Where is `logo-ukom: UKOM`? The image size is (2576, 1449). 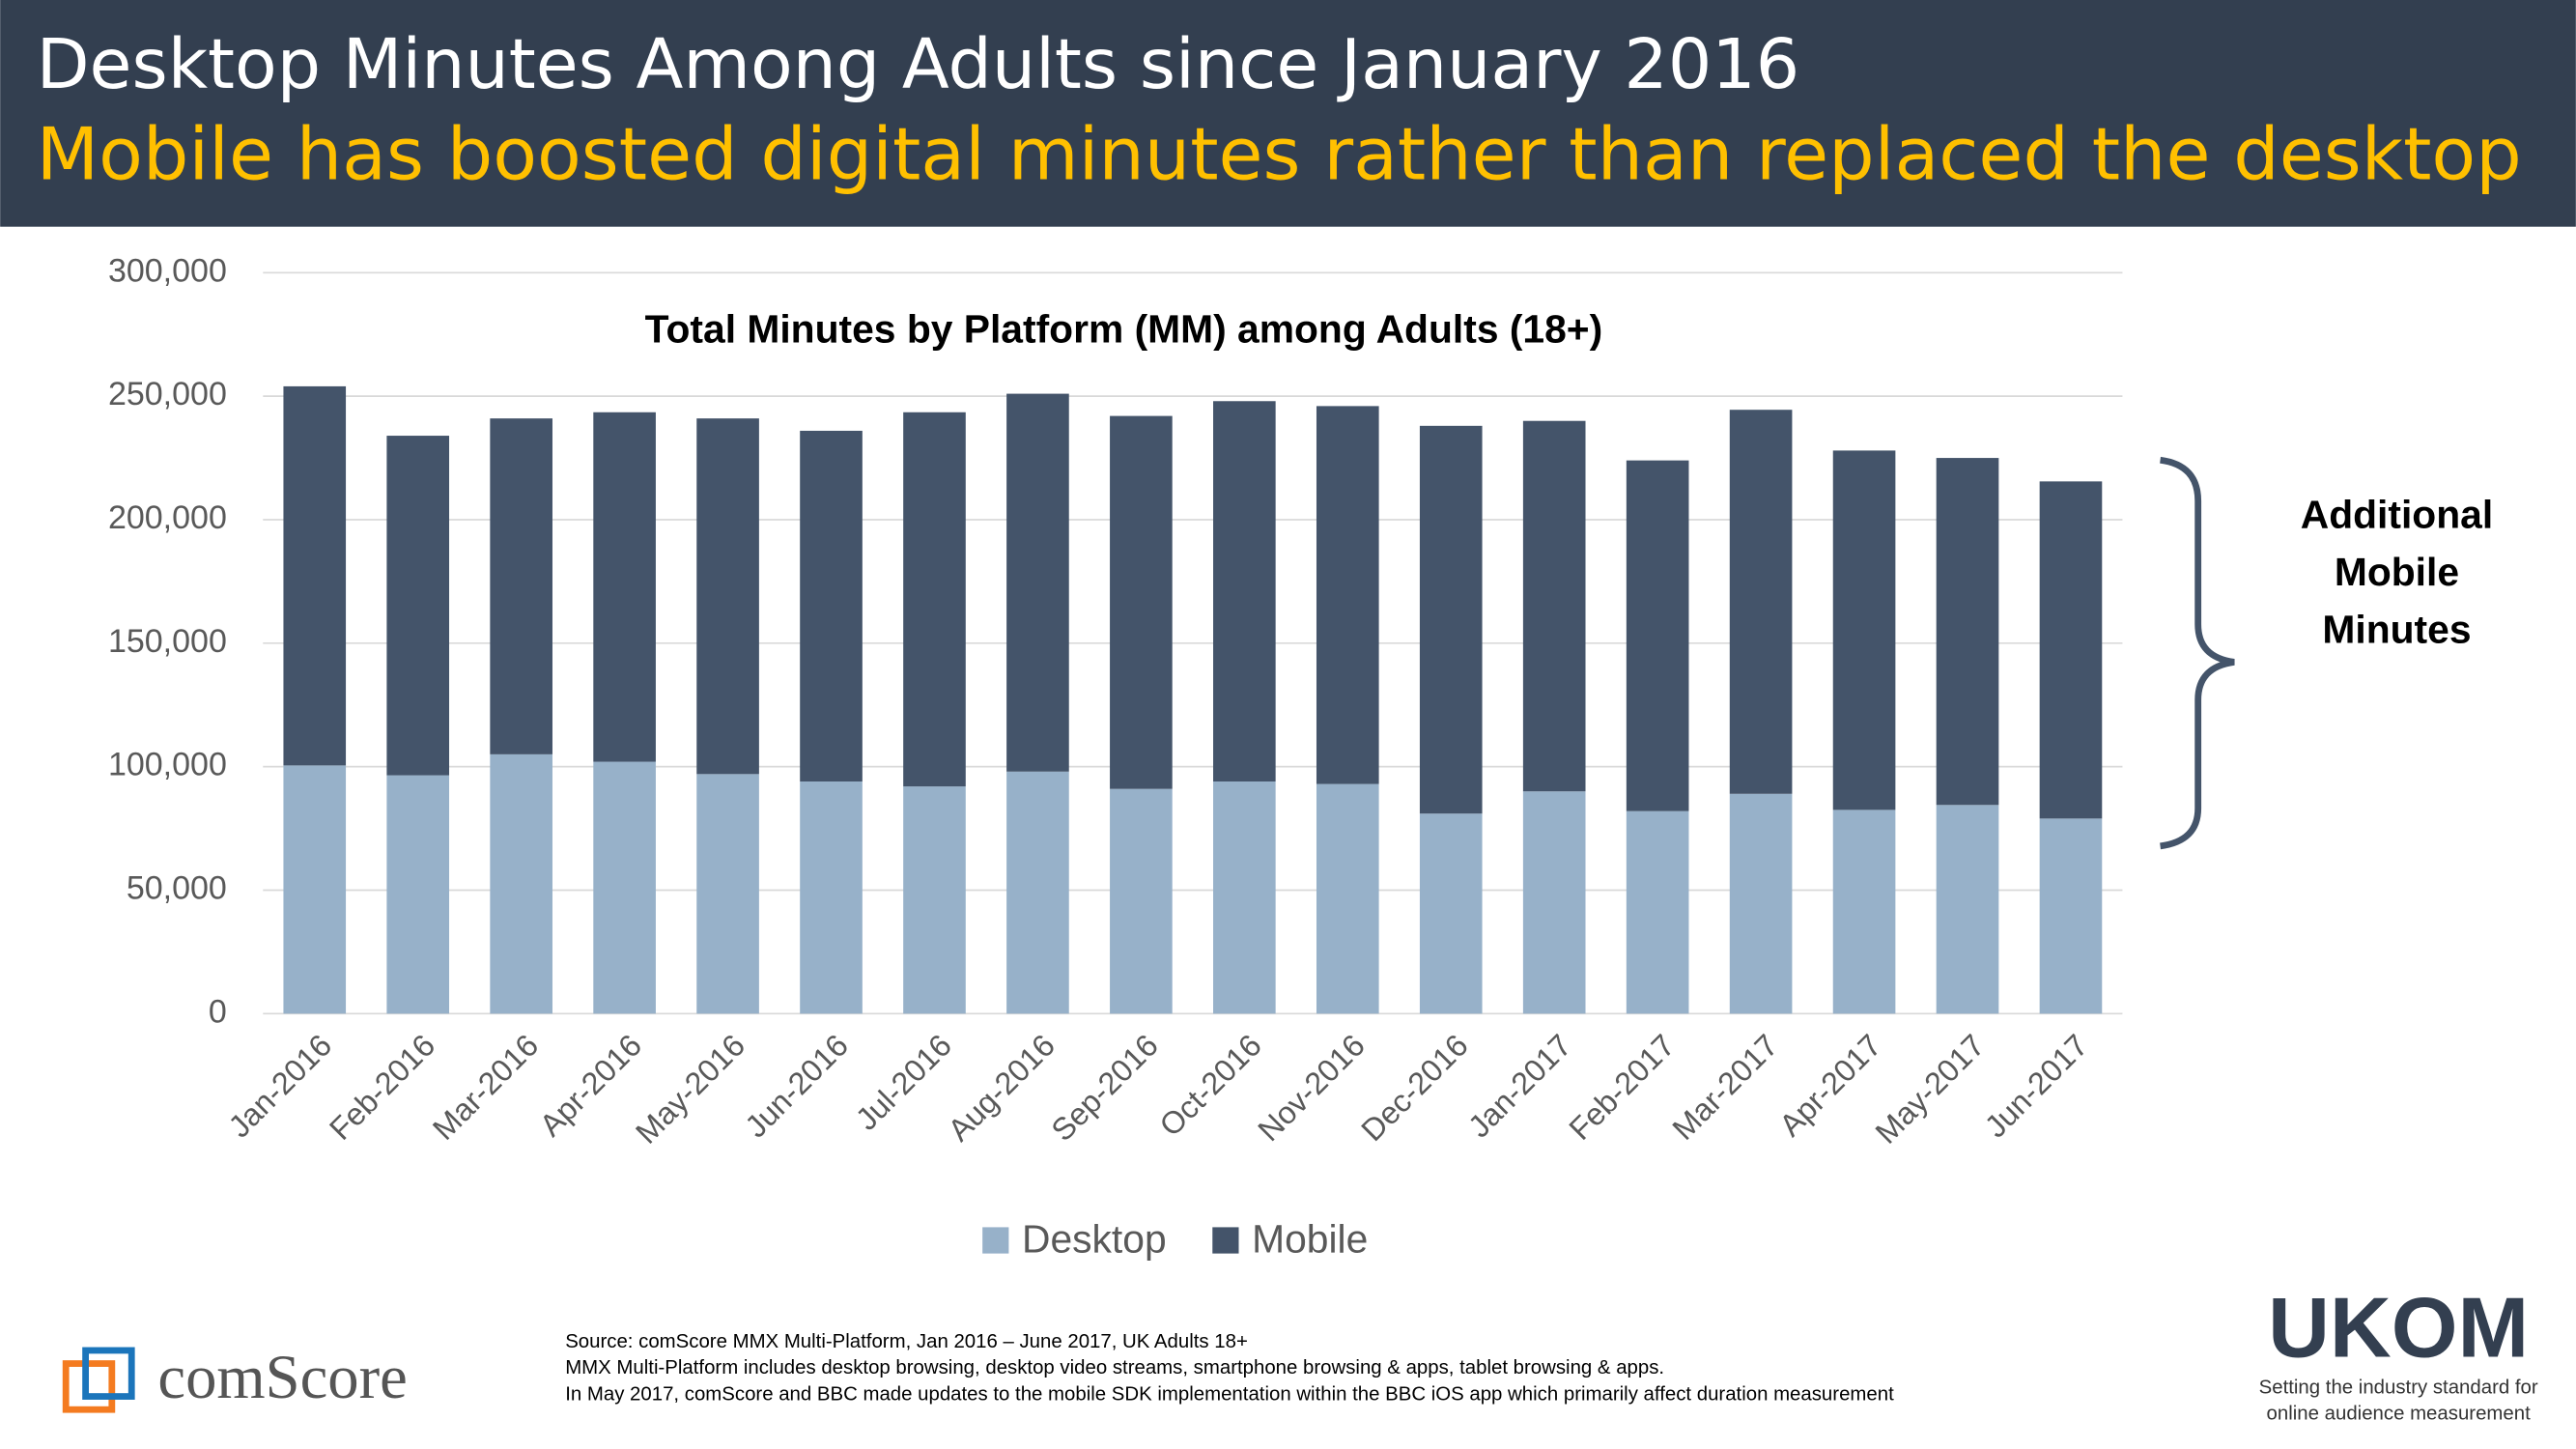
logo-ukom: UKOM is located at coordinates (2398, 1327).